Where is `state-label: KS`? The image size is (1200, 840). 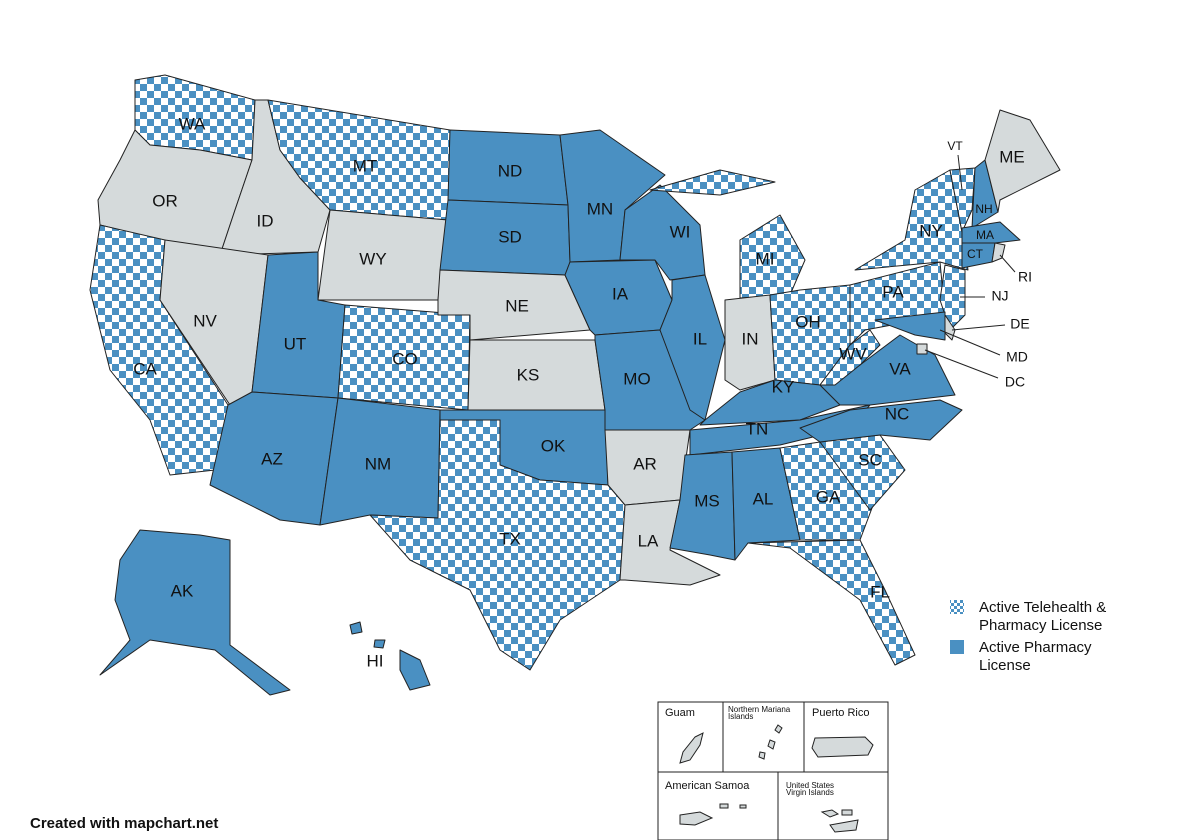 state-label: KS is located at coordinates (528, 374).